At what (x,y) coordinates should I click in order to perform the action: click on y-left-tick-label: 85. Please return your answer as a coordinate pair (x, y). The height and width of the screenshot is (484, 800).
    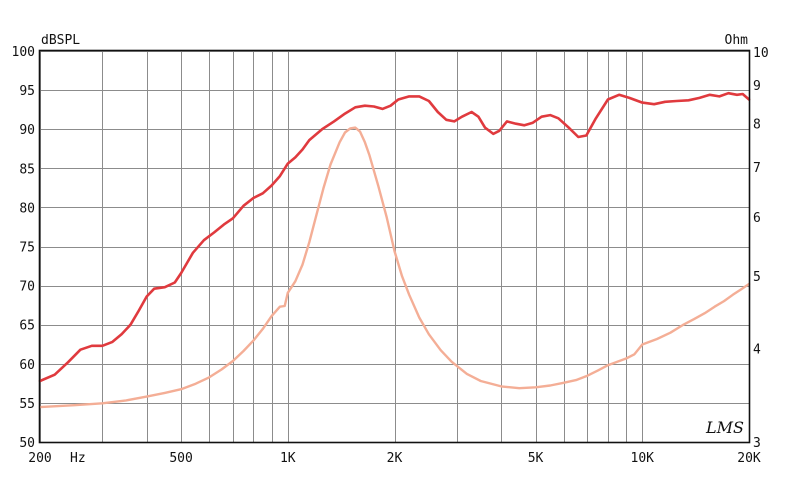
    Looking at the image, I should click on (27, 169).